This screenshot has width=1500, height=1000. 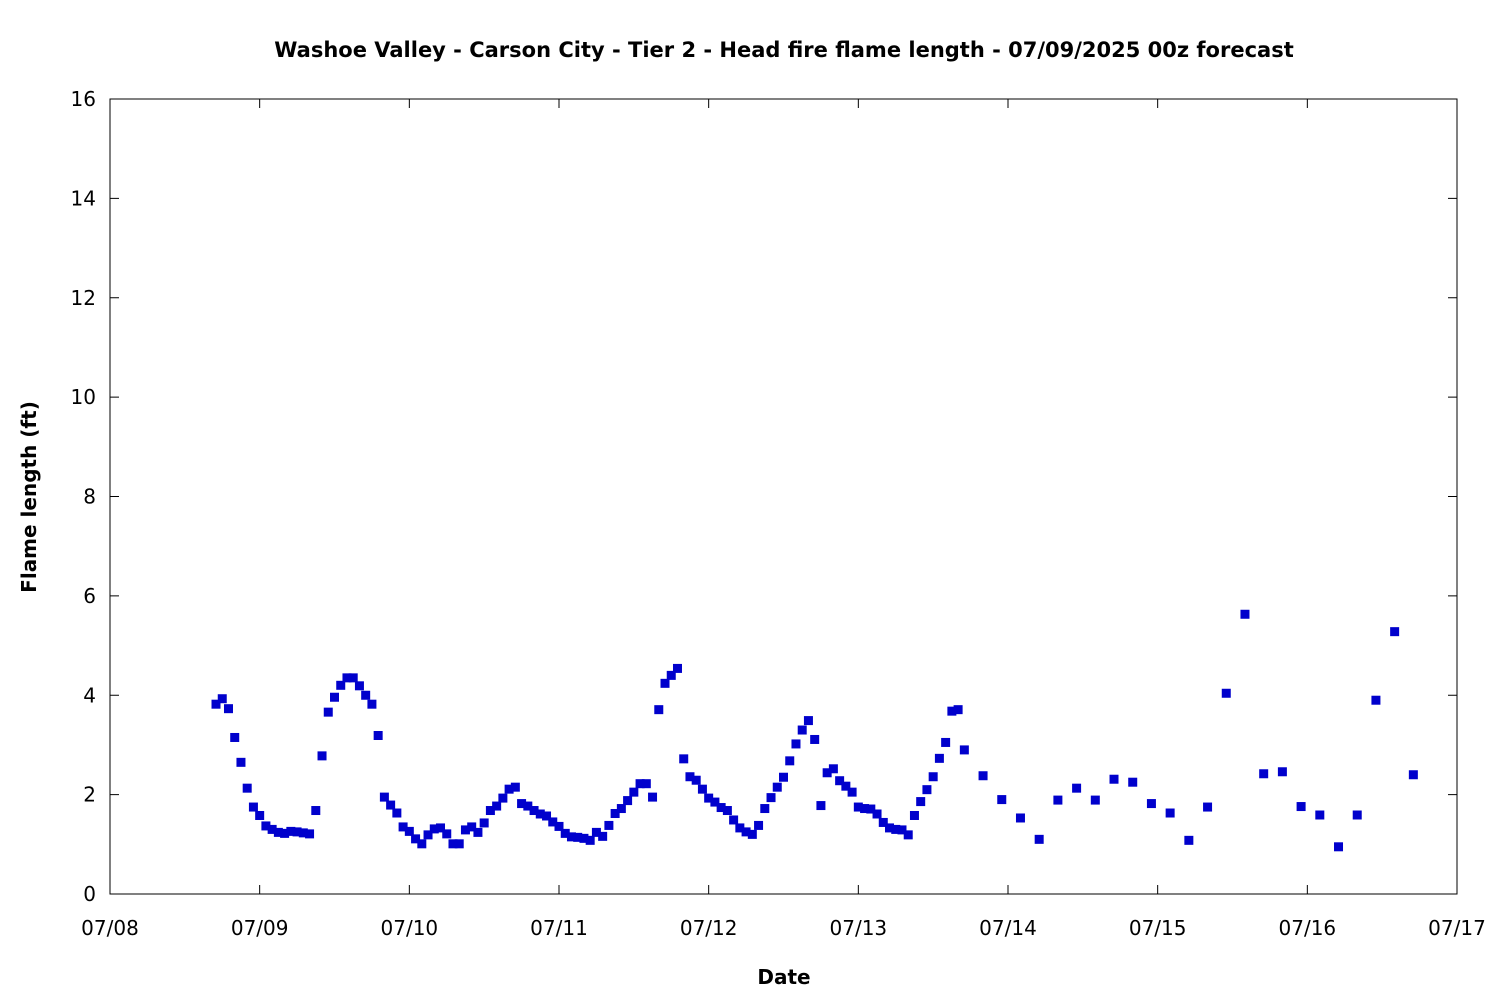 I want to click on x-axis-label: Date, so click(x=783, y=977).